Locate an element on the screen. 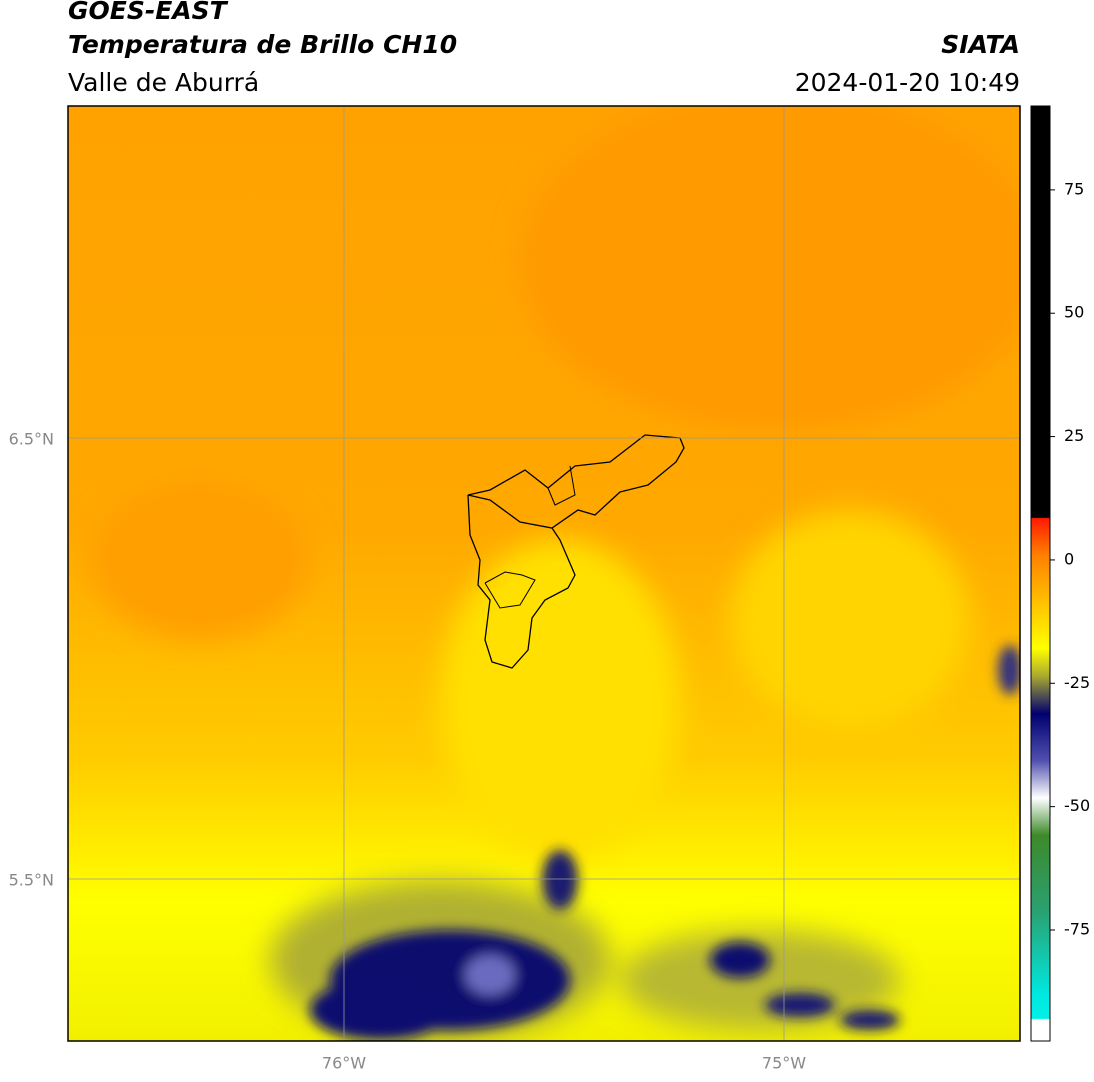  colorbar-tick-label: 50 is located at coordinates (1074, 312).